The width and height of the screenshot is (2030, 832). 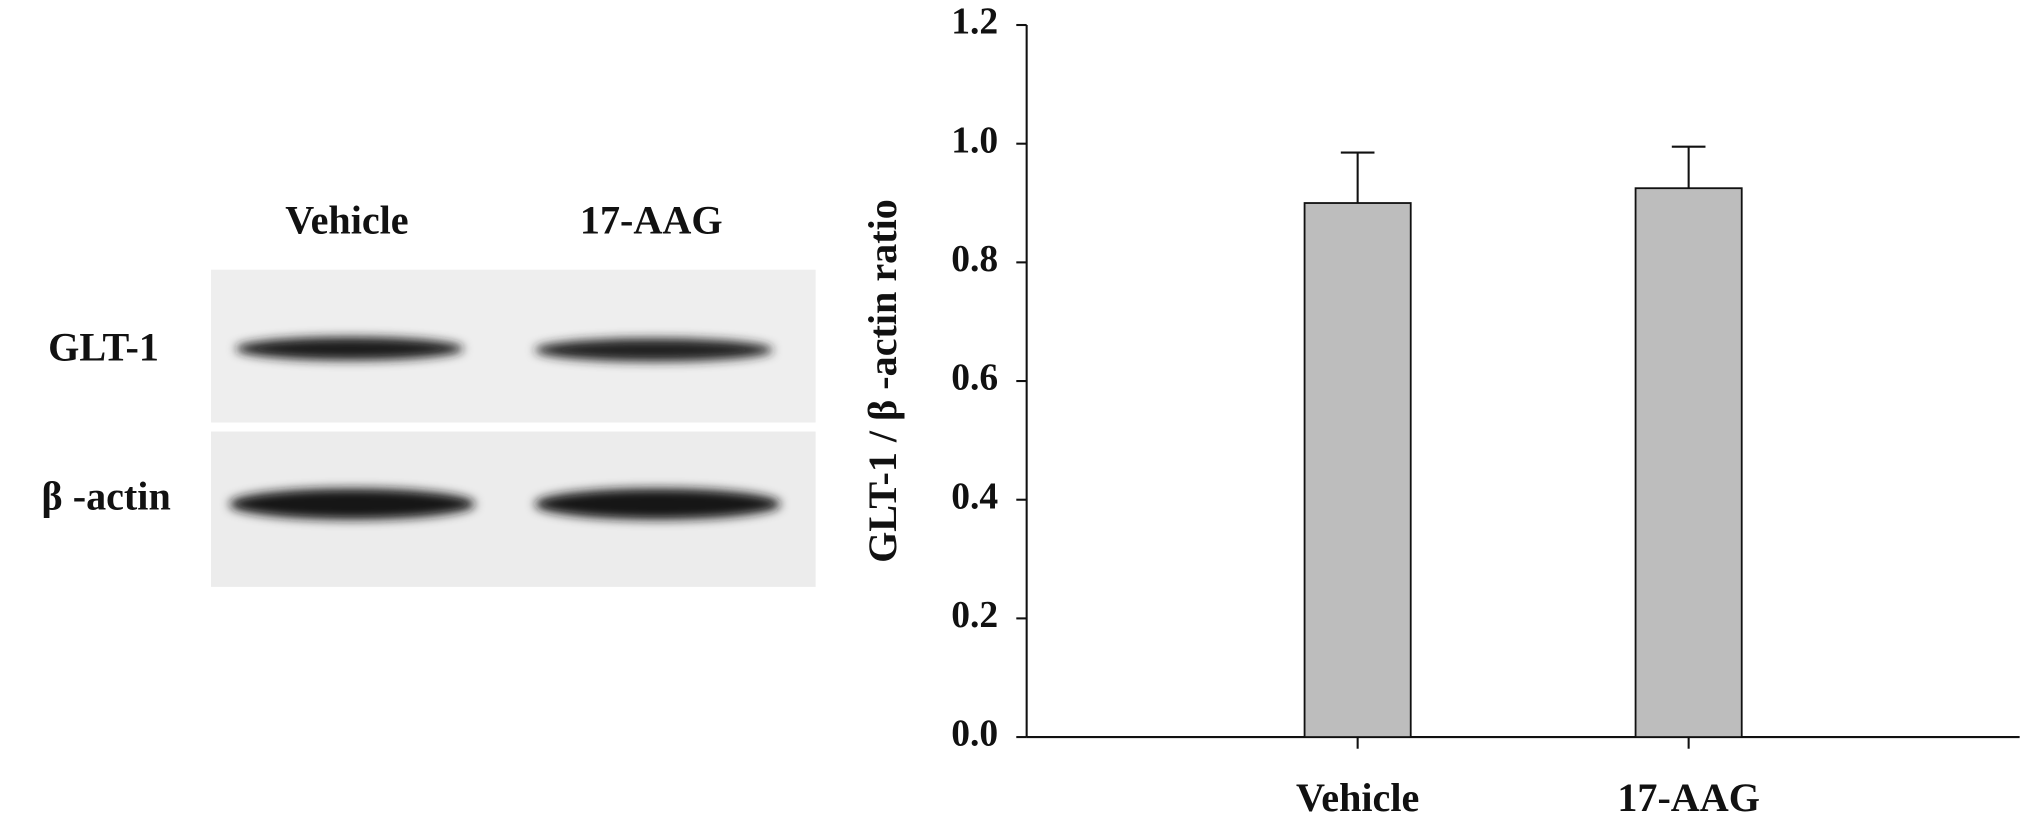 I want to click on y-tick-label: 0.6, so click(x=974, y=378).